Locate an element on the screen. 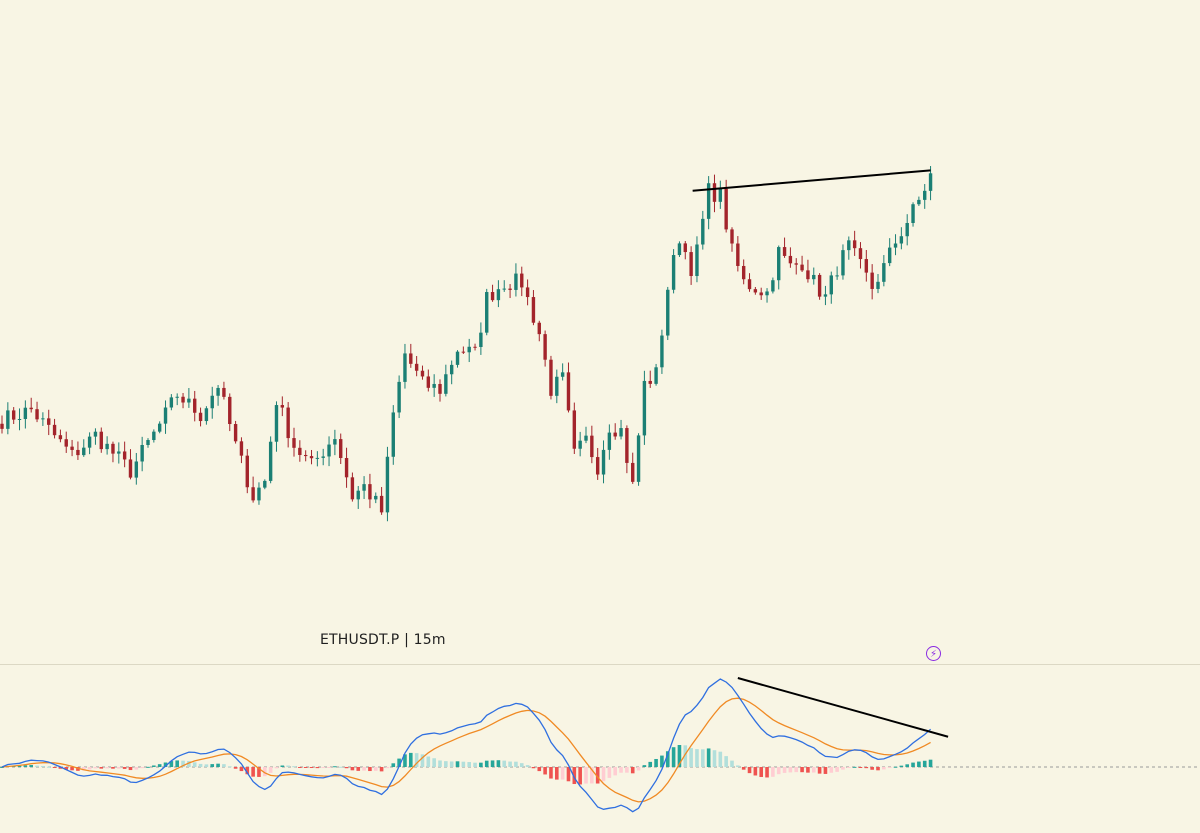  signal-line is located at coordinates (466, 750).